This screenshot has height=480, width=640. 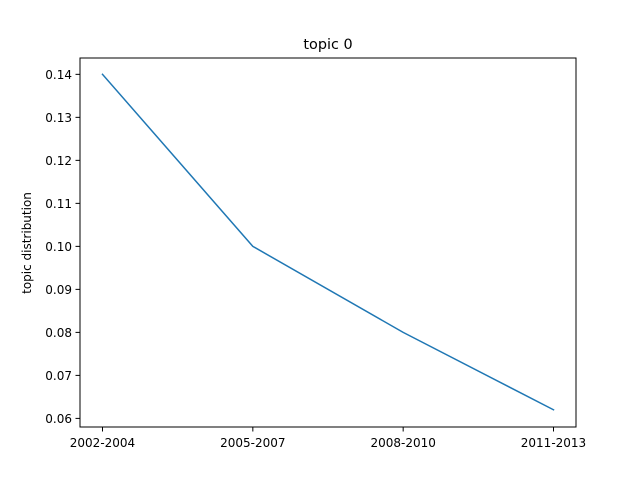 What do you see at coordinates (328, 438) in the screenshot?
I see `x-axis: 2002-2004 2005-2007 2008-2010 2011-2013` at bounding box center [328, 438].